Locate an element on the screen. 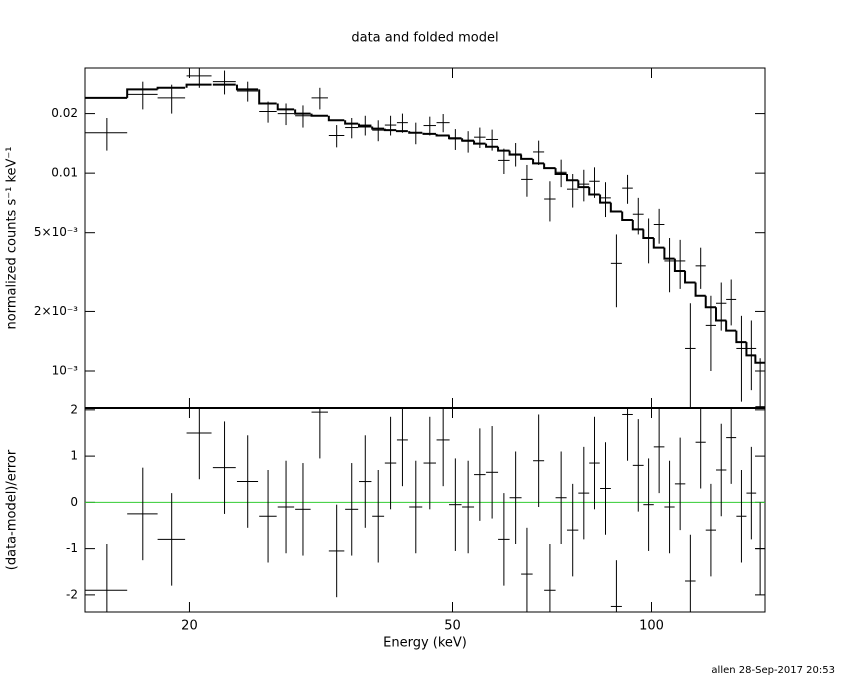  y-tick-label: 5×10⁻³ is located at coordinates (56, 232).